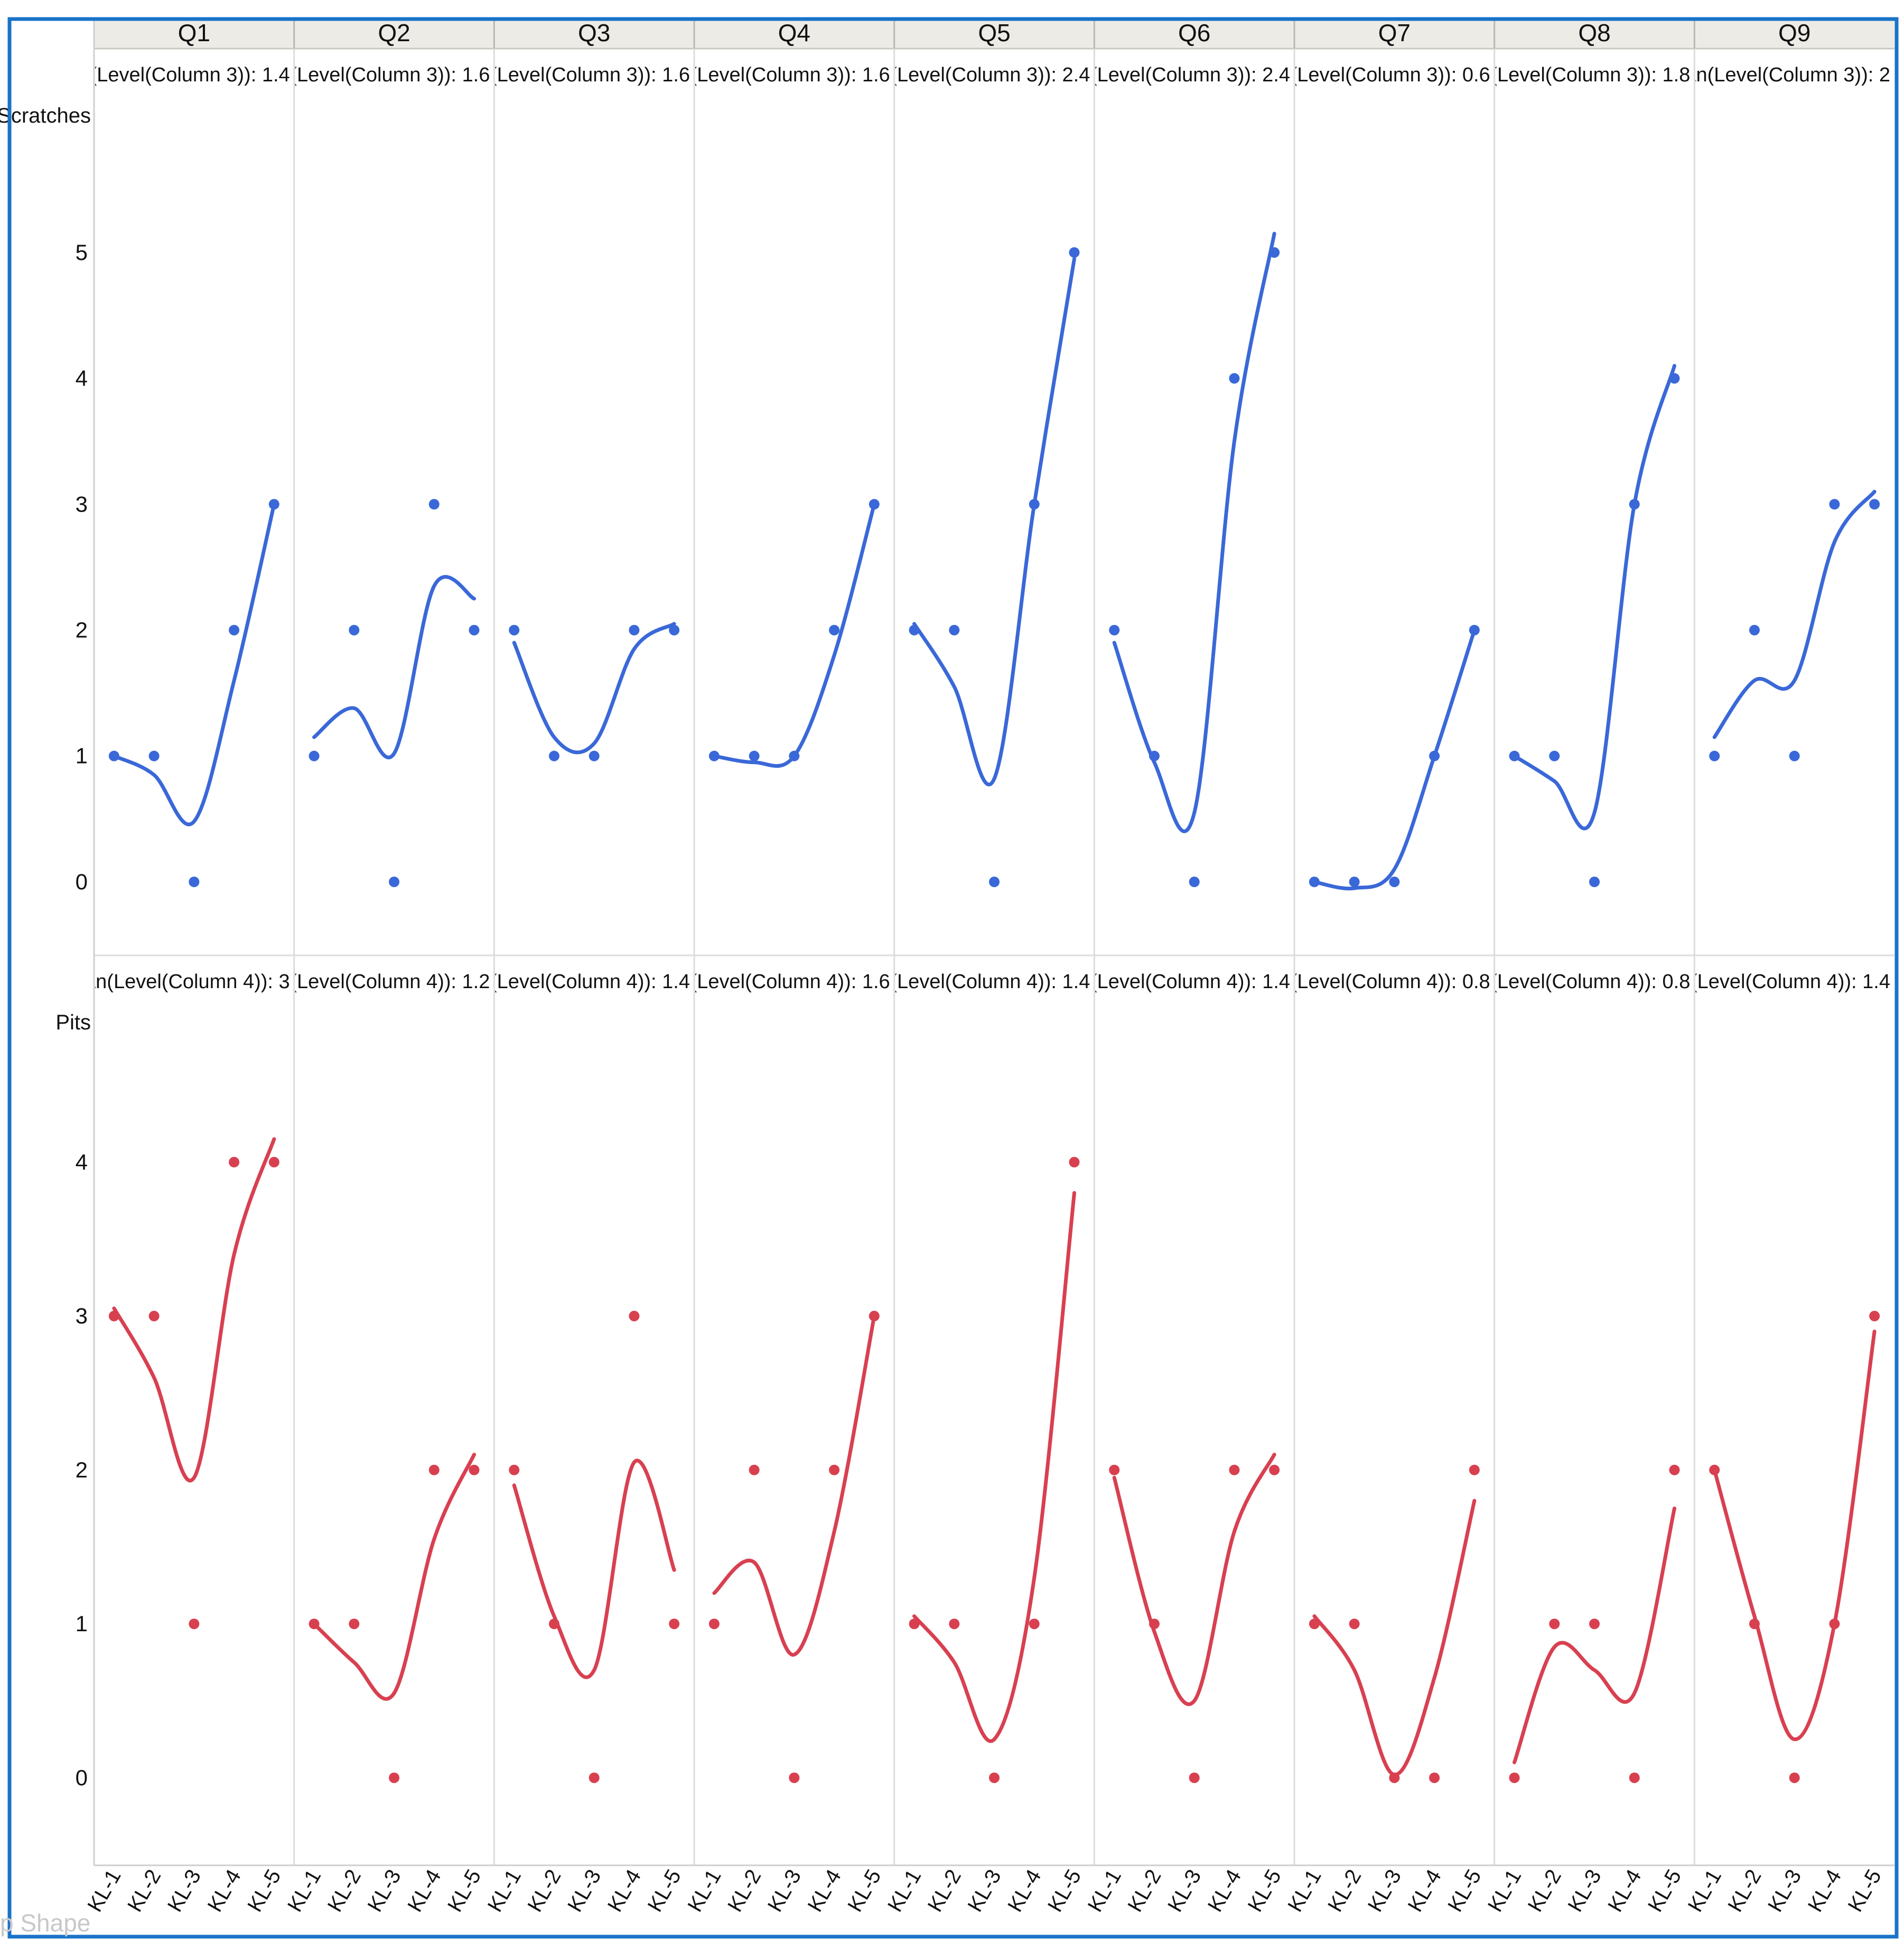 The image size is (1904, 1943). Describe the element at coordinates (394, 1577) in the screenshot. I see `trend-curve-pits-q2` at that location.